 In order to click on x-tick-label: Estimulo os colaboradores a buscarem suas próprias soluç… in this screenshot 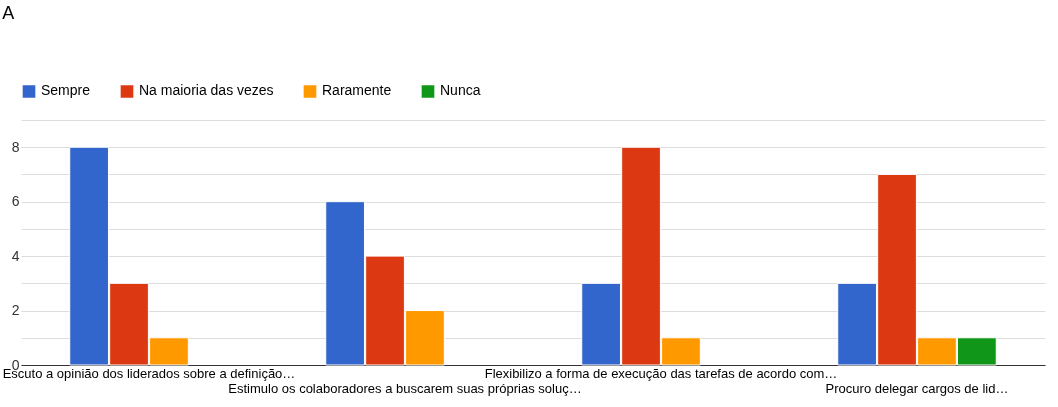, I will do `click(405, 388)`.